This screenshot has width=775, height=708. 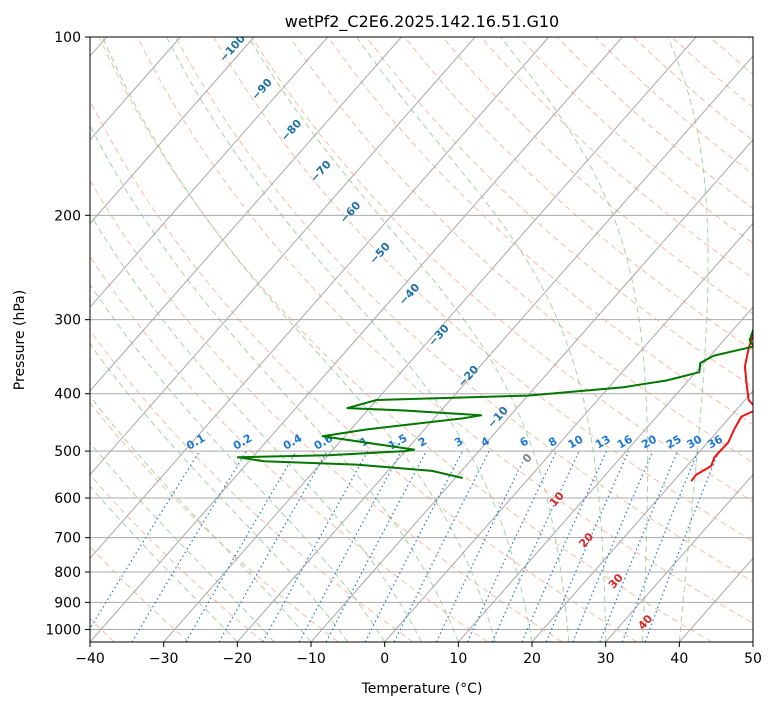 I want to click on x-tick-label: 40, so click(x=679, y=659).